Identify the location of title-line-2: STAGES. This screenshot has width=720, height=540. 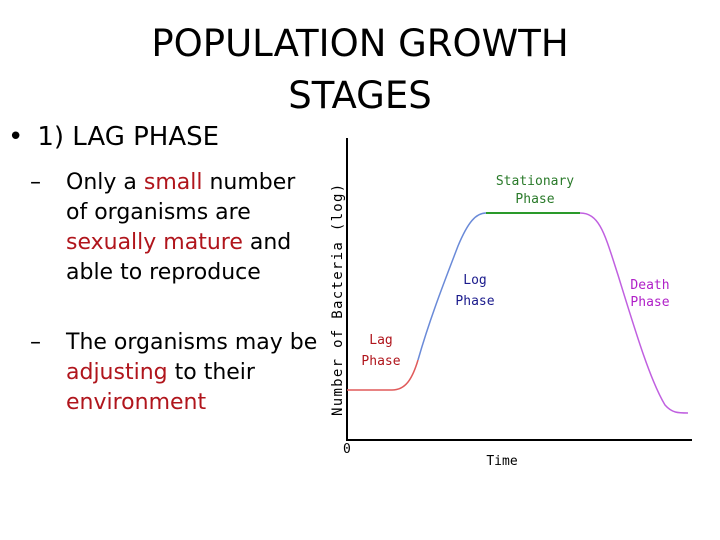
(360, 95).